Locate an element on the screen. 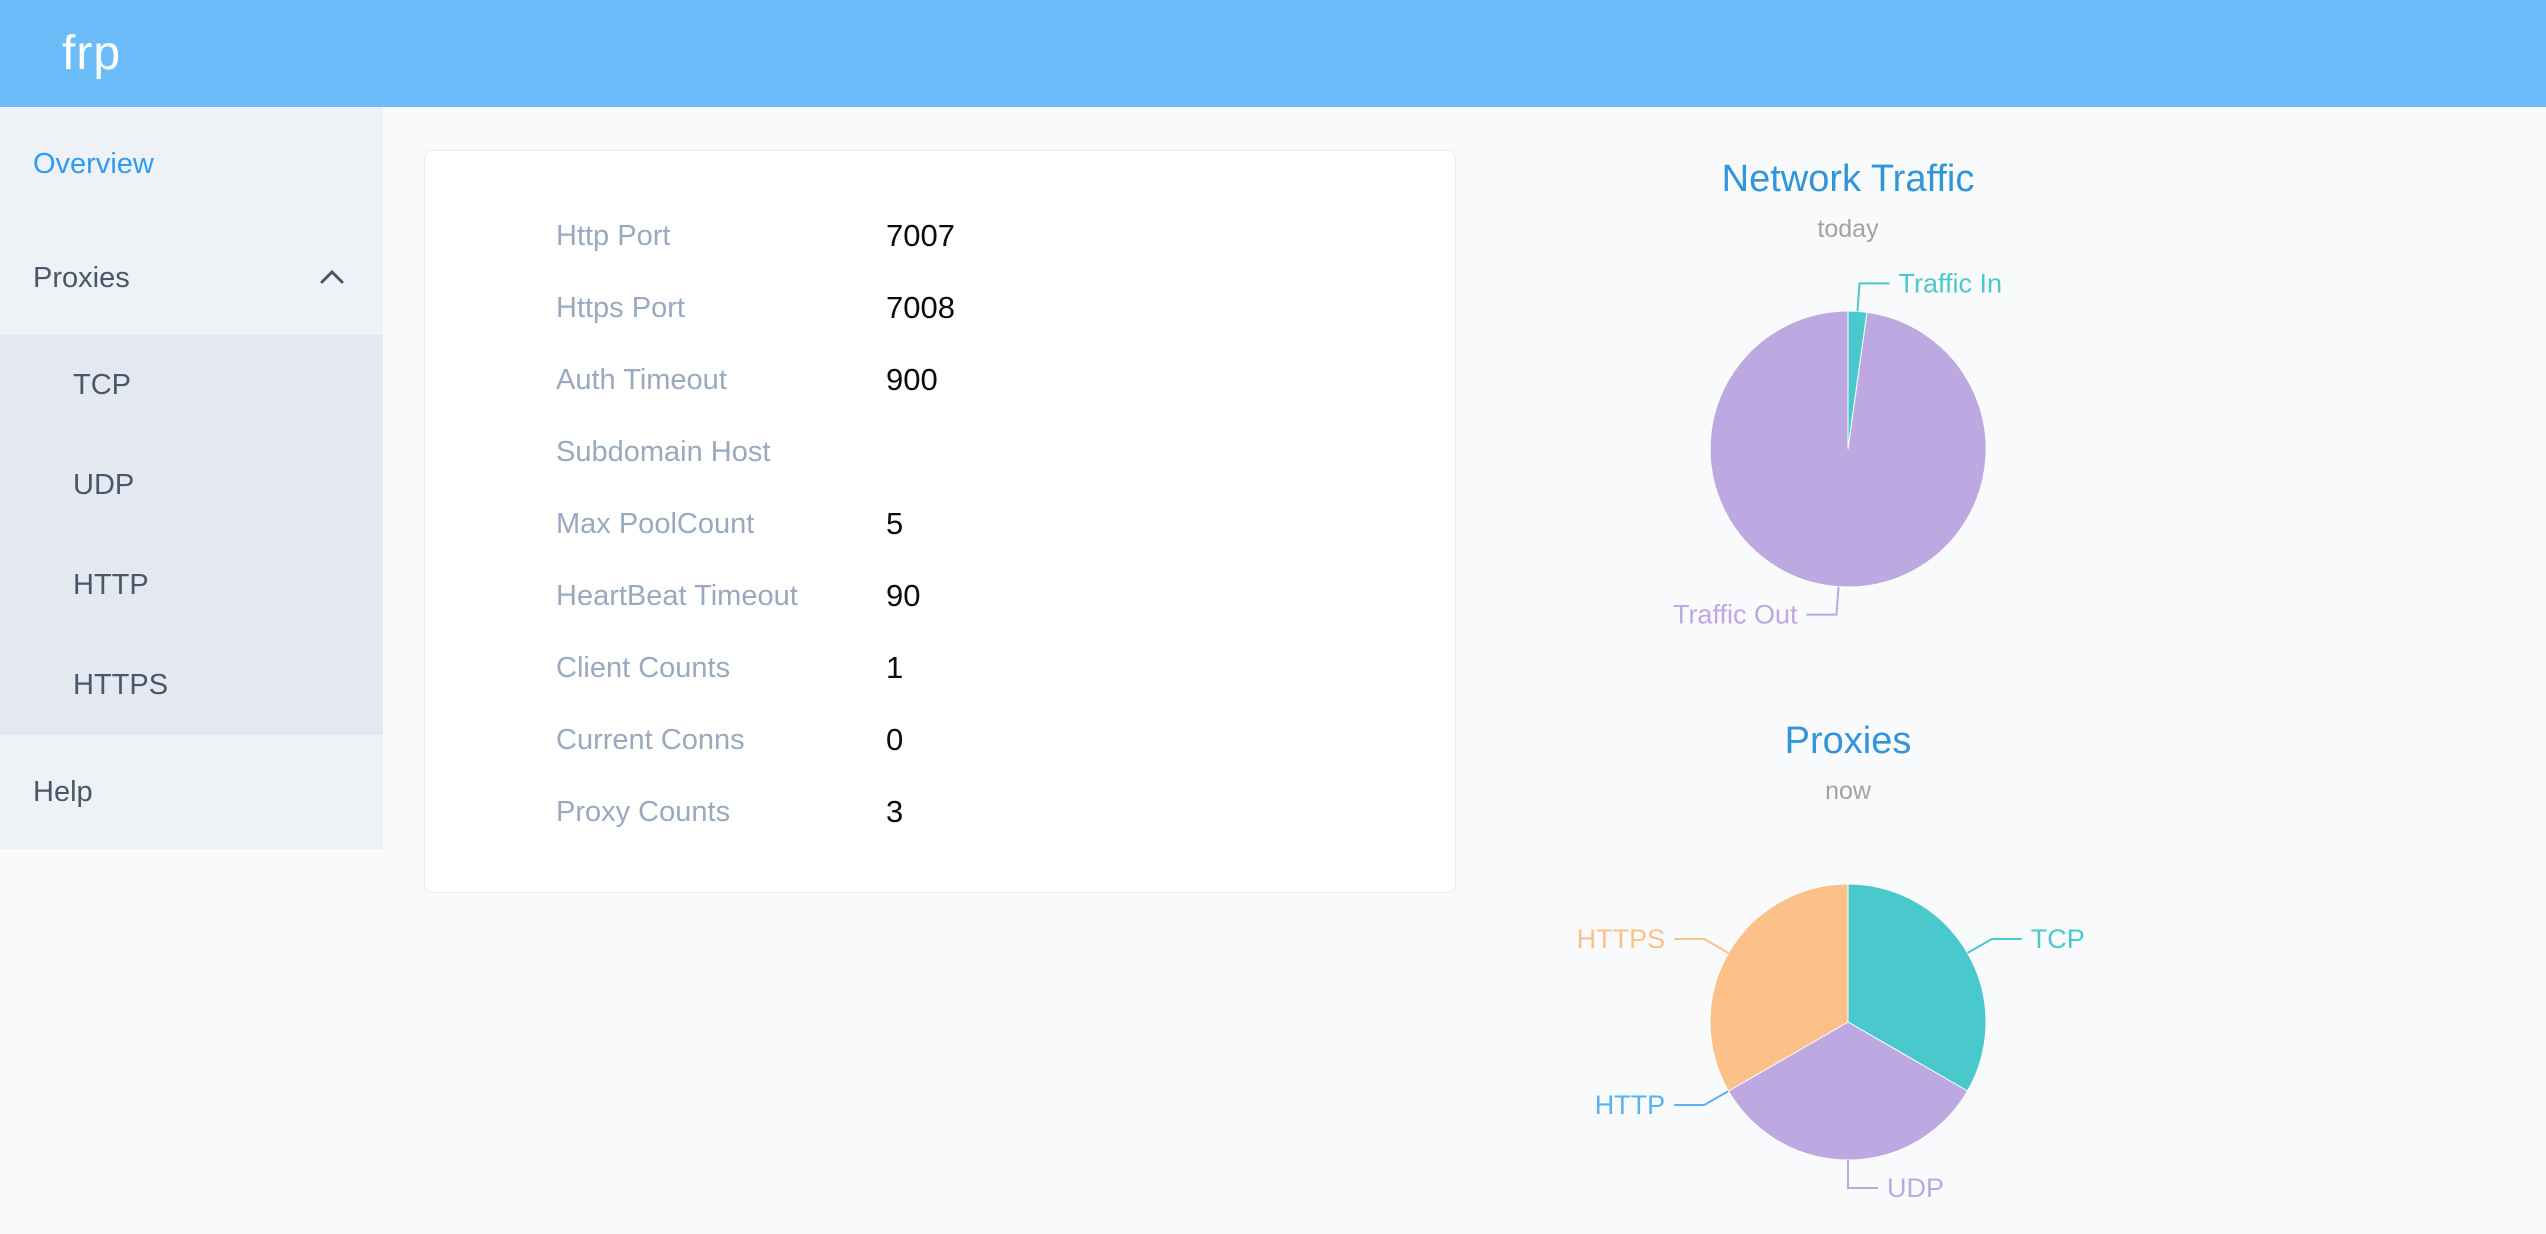 This screenshot has height=1234, width=2546. sidebar-menu: Overview Proxies TCP UDP HTTP HTTPS Help is located at coordinates (191, 478).